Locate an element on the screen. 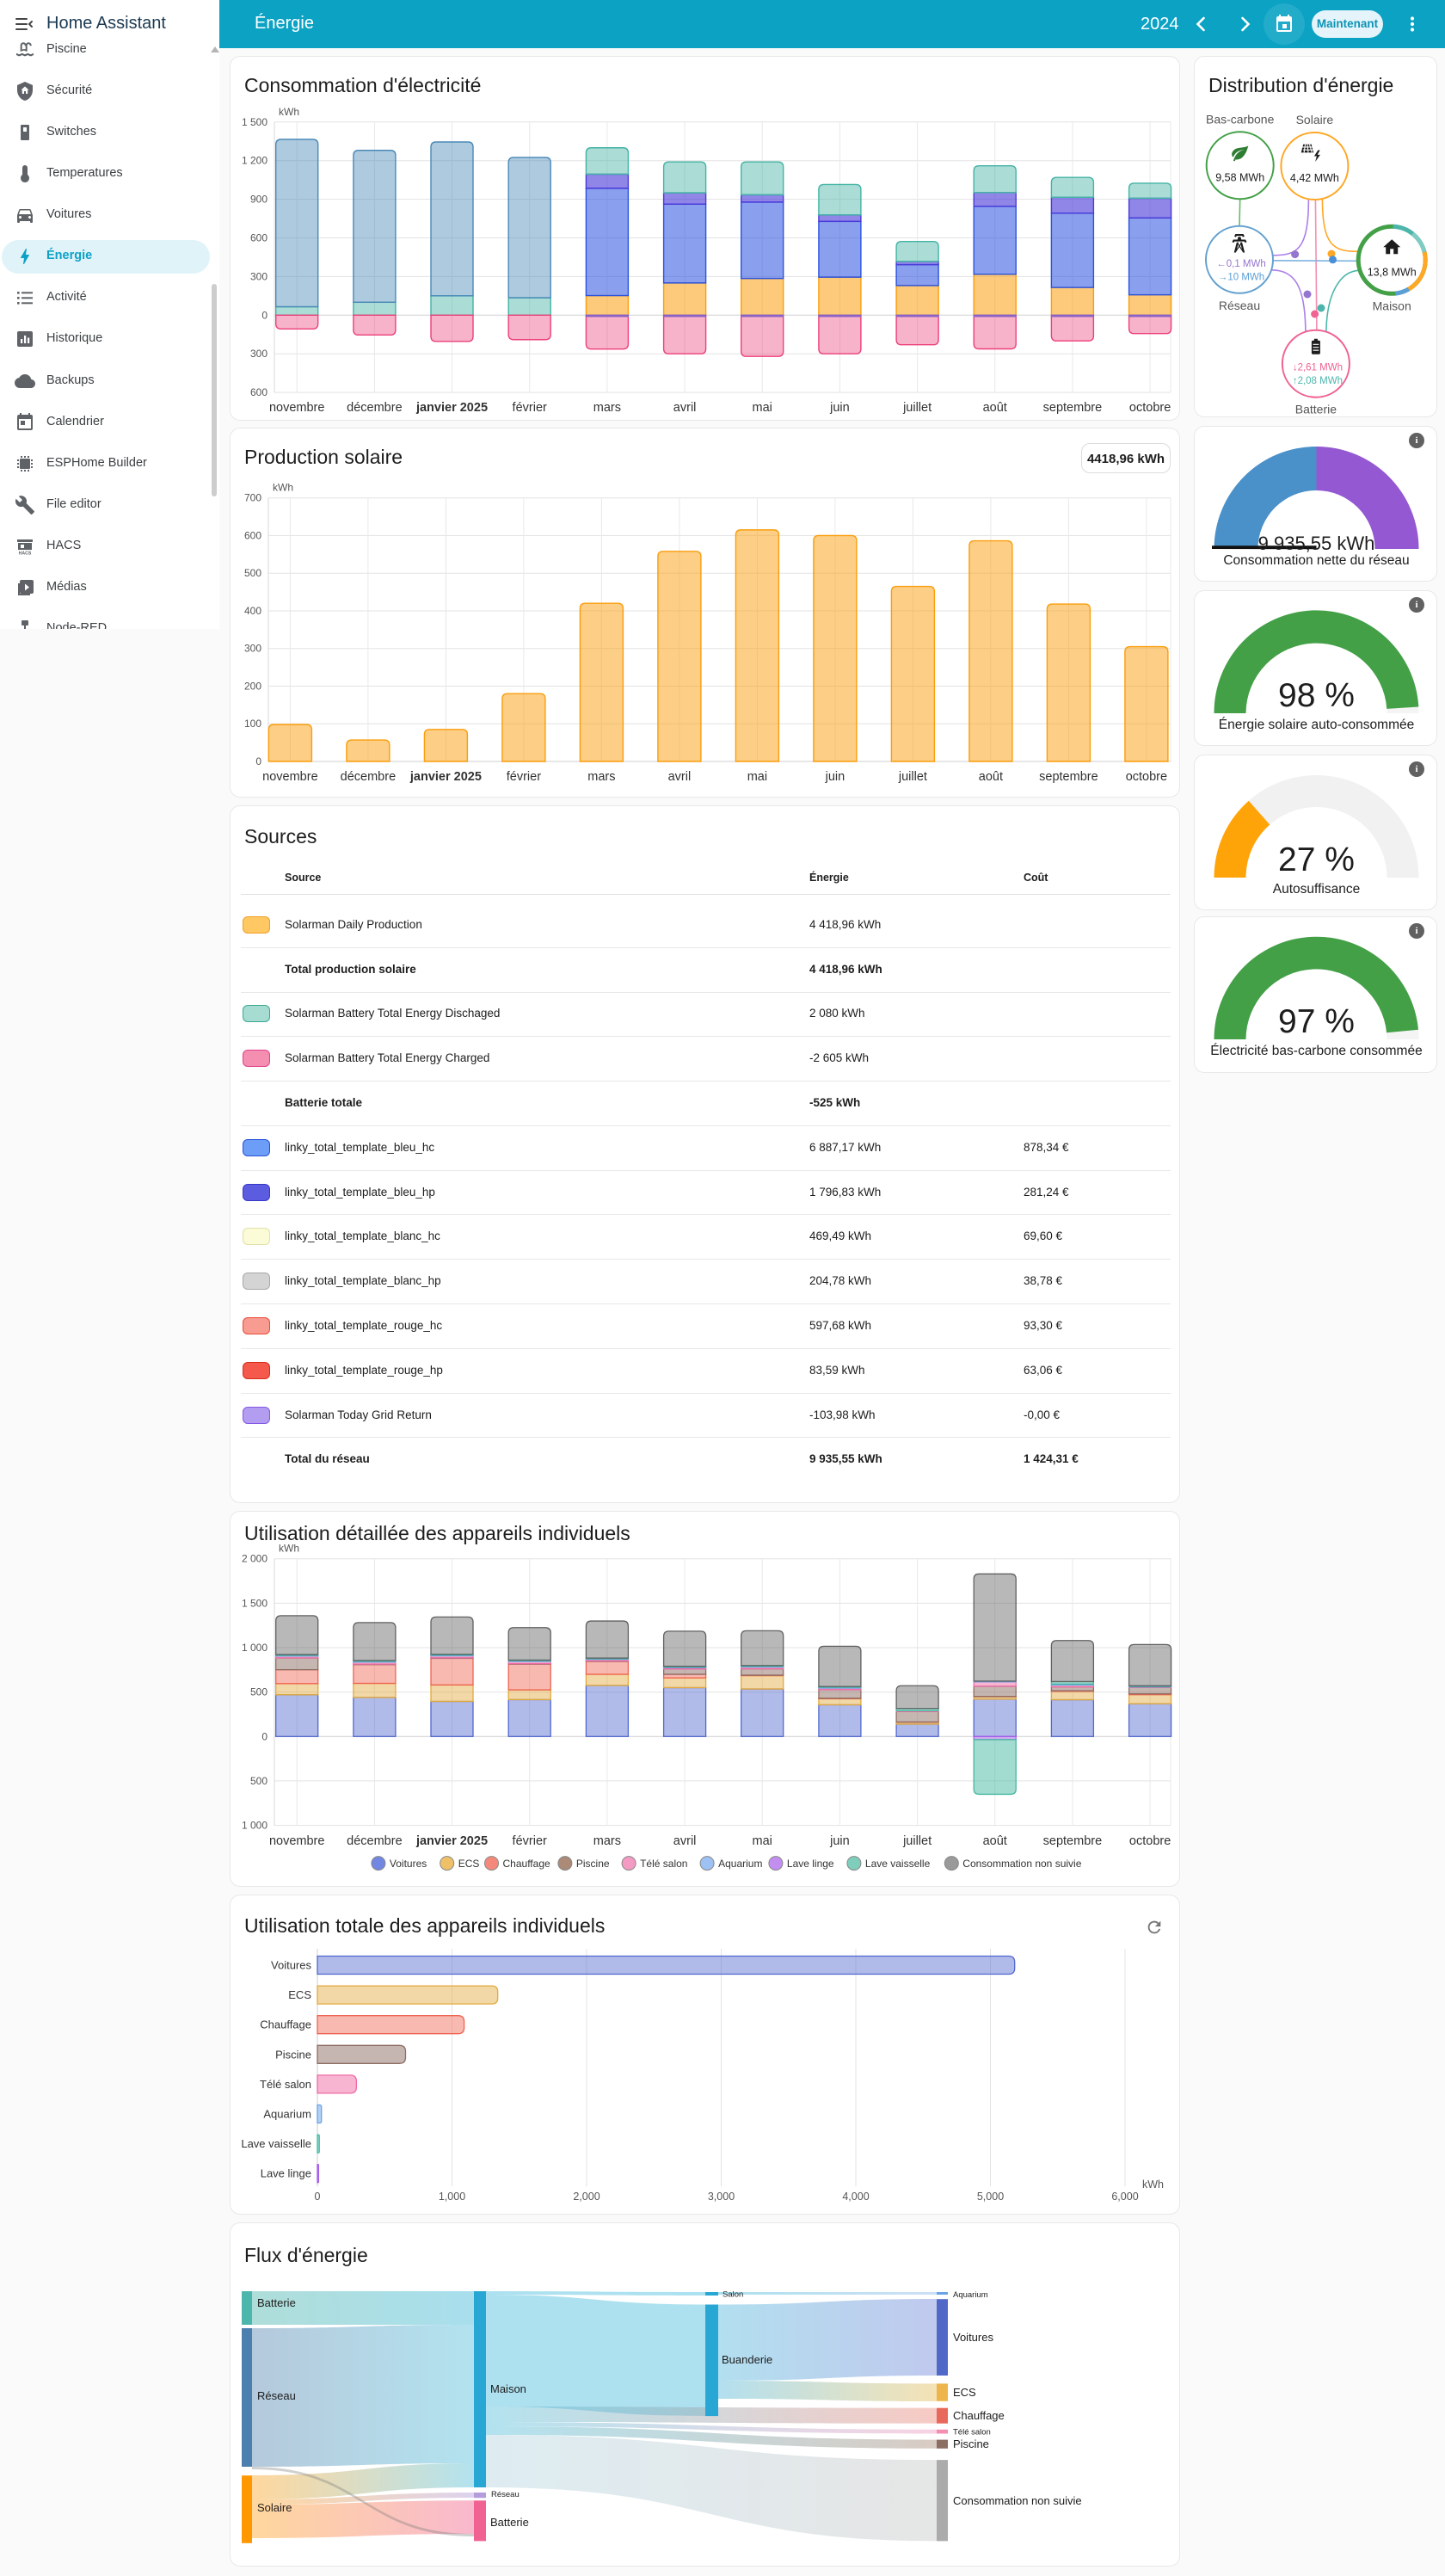 The image size is (1445, 2576). svg-text: 700 is located at coordinates (253, 498).